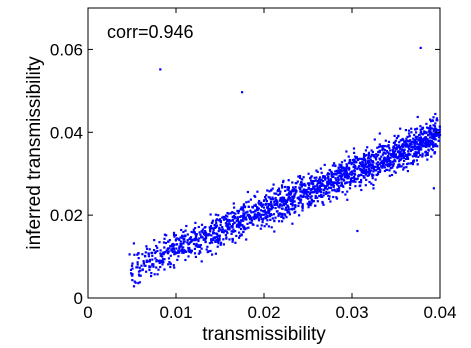  What do you see at coordinates (87, 312) in the screenshot?
I see `x-tick-label: 0` at bounding box center [87, 312].